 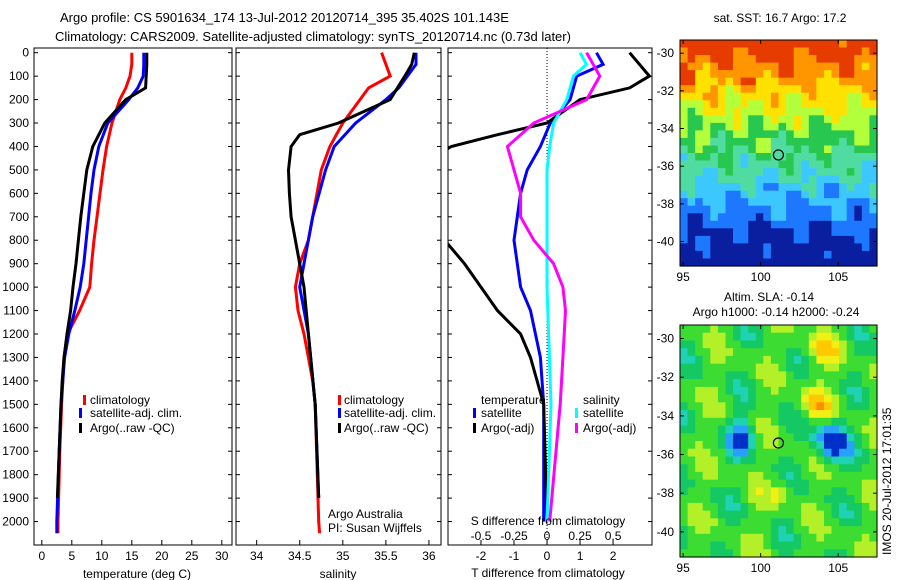 What do you see at coordinates (666, 455) in the screenshot?
I see `lat-tick-label: -36` at bounding box center [666, 455].